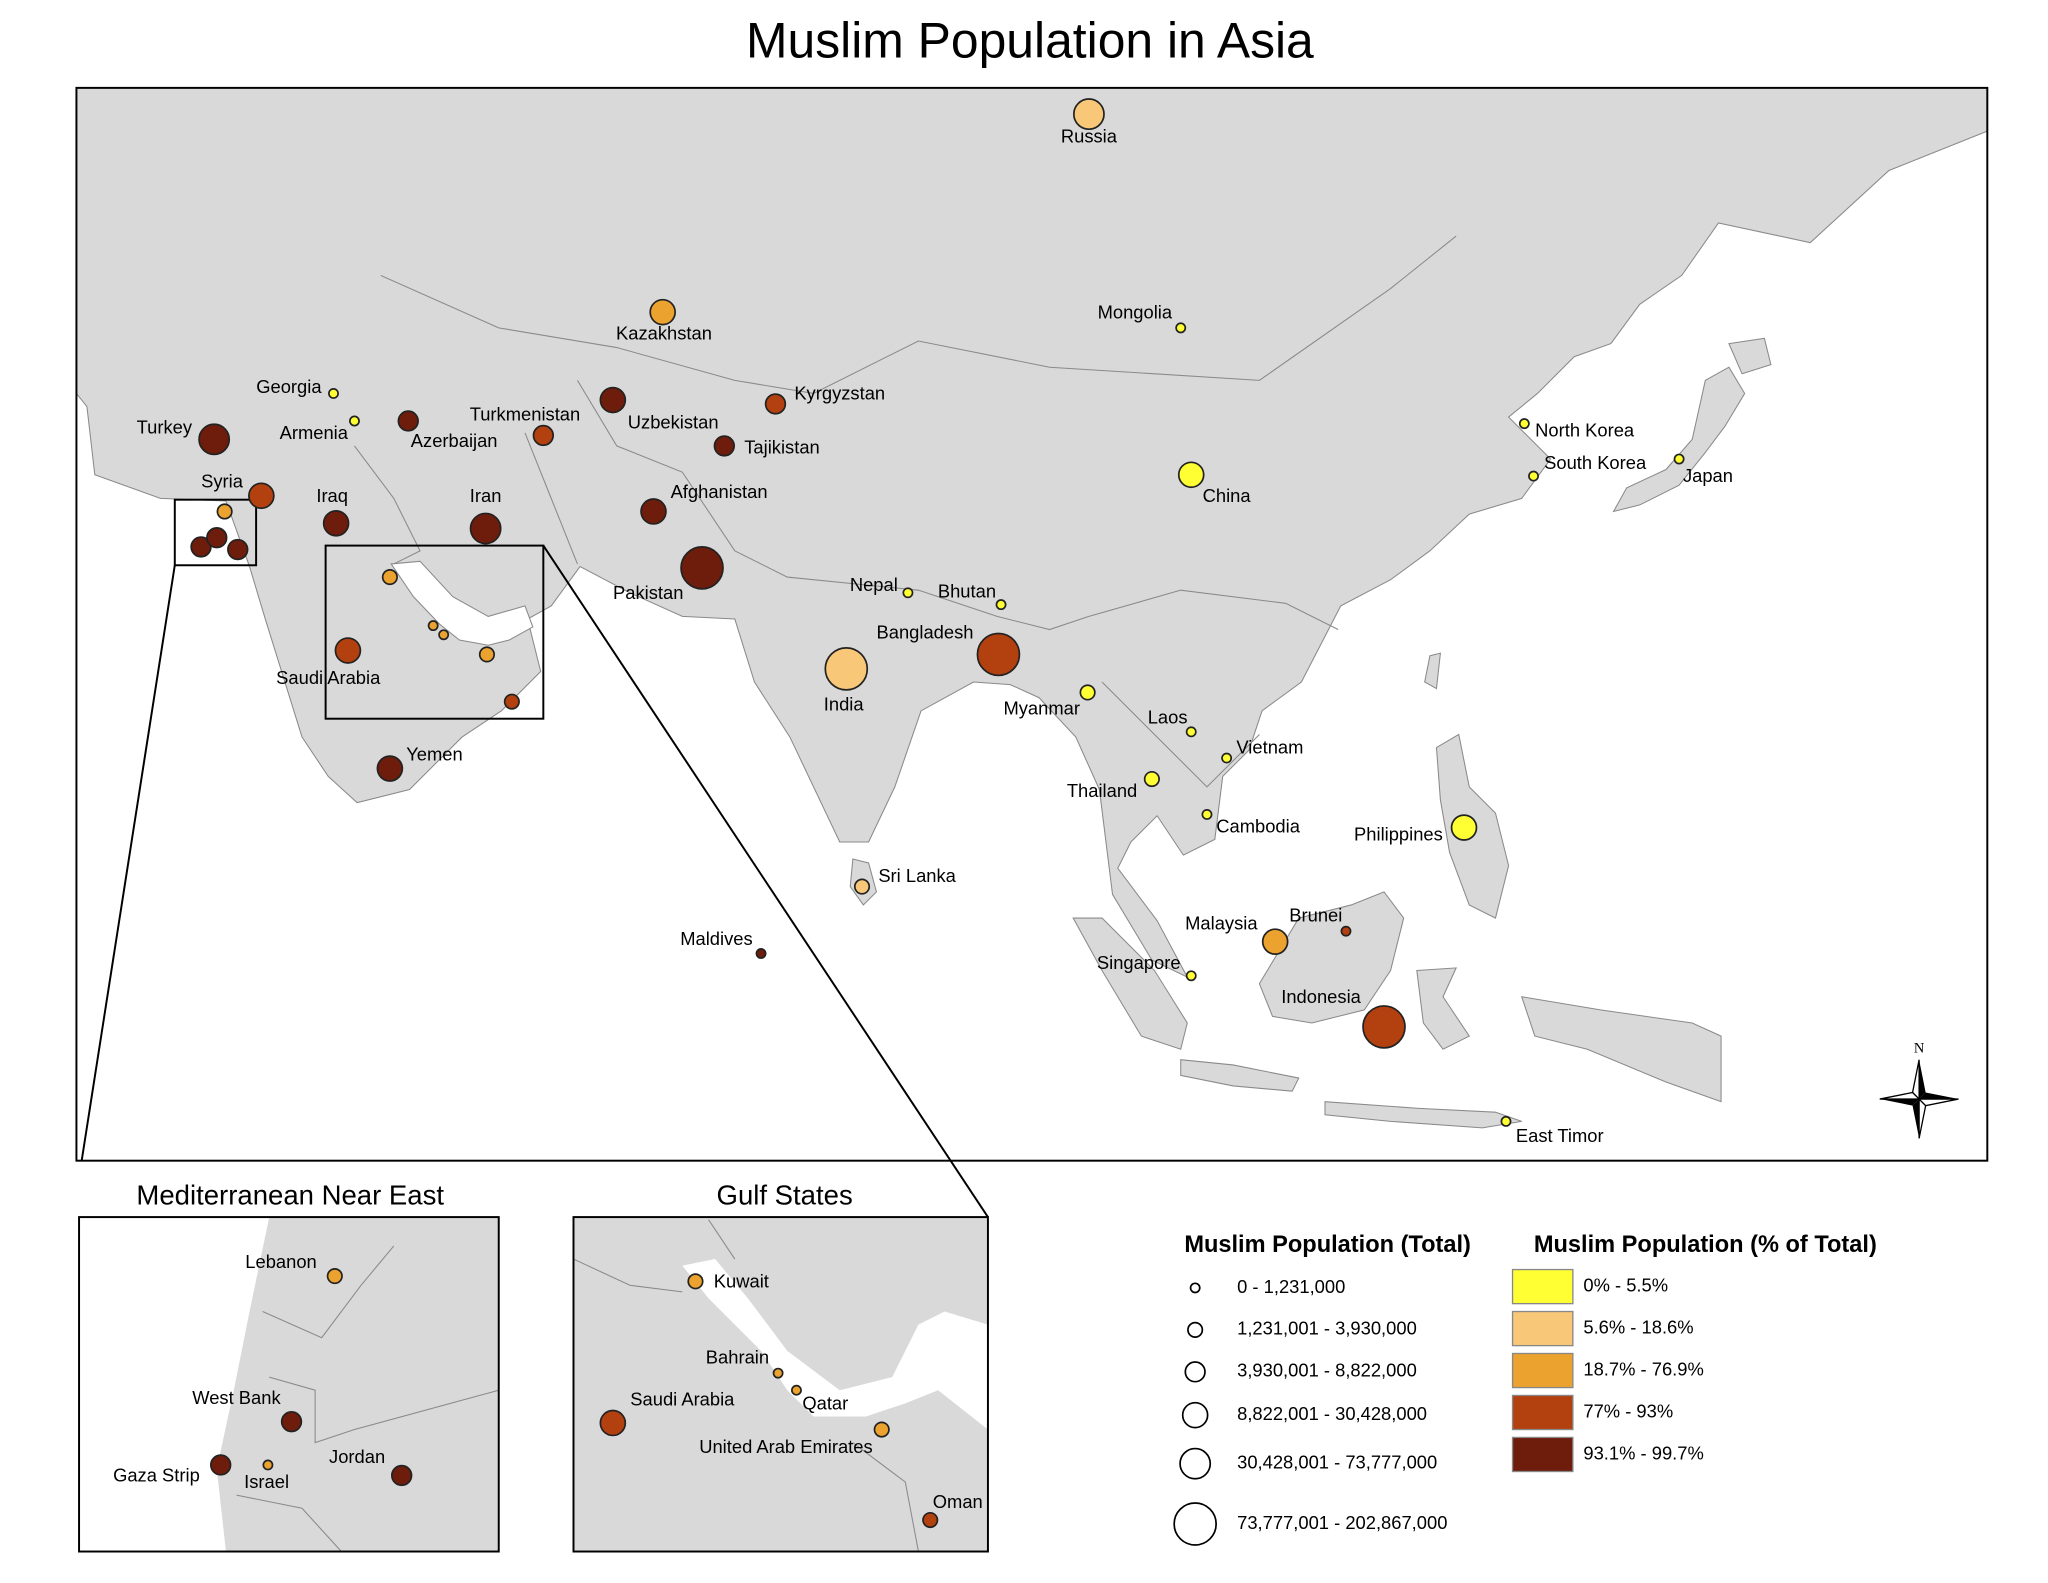  I want to click on inset-box, so click(434, 632).